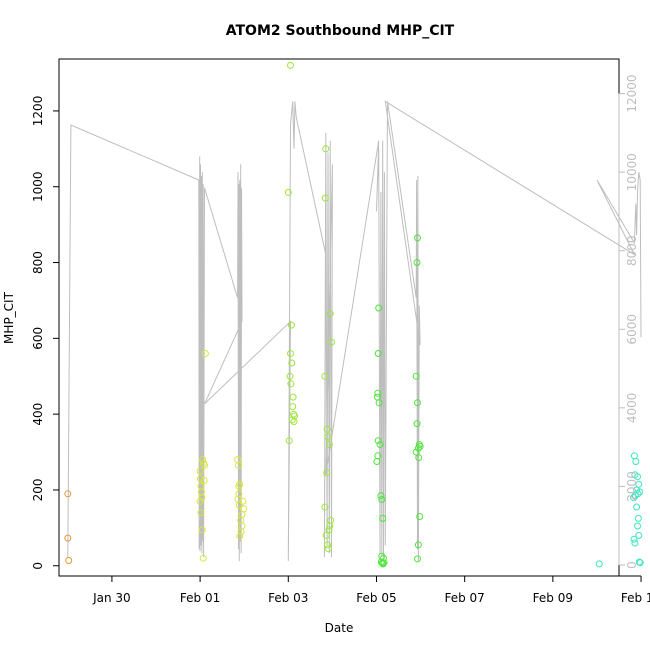  I want to click on x-tick-label-3: Feb 05, so click(376, 598).